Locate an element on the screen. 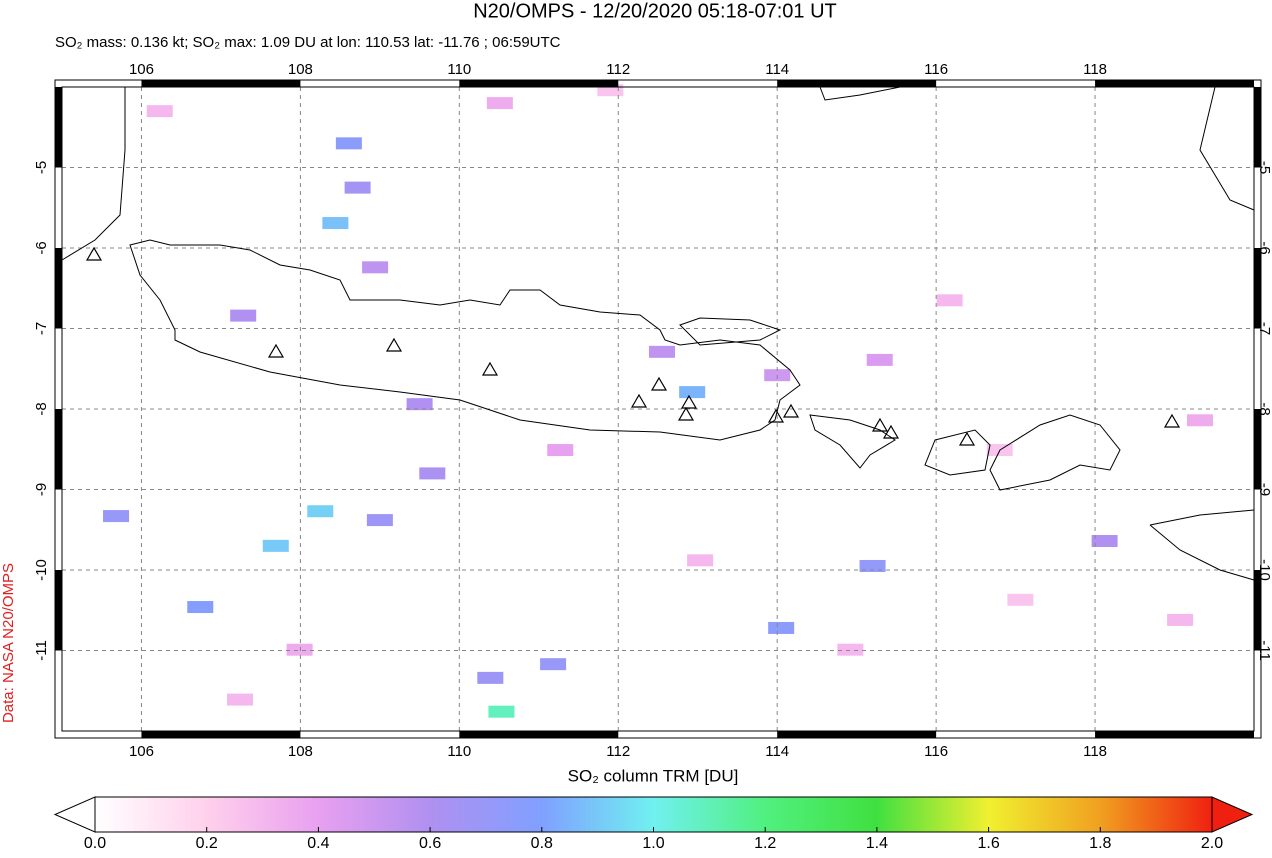 This screenshot has height=858, width=1272. y-tick-label: -10 is located at coordinates (41, 570).